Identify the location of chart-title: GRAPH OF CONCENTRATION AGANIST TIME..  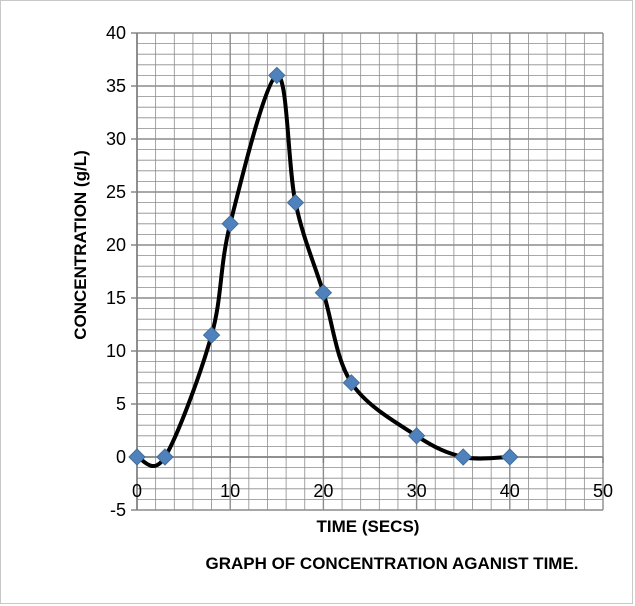
(391, 563).